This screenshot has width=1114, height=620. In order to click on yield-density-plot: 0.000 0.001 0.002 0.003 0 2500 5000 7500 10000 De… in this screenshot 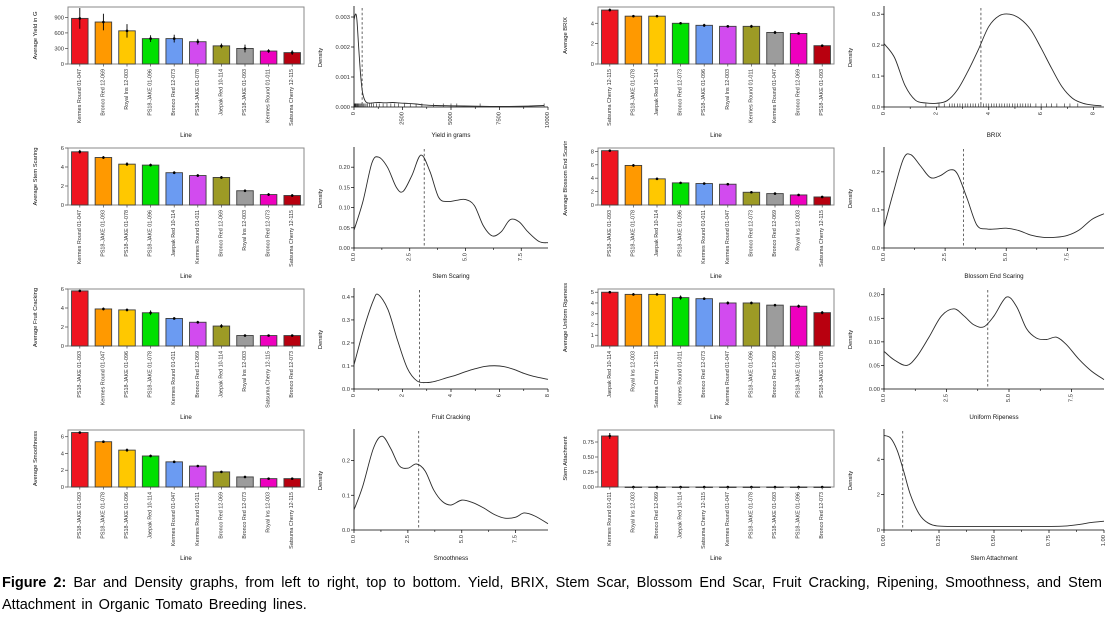, I will do `click(435, 70)`.